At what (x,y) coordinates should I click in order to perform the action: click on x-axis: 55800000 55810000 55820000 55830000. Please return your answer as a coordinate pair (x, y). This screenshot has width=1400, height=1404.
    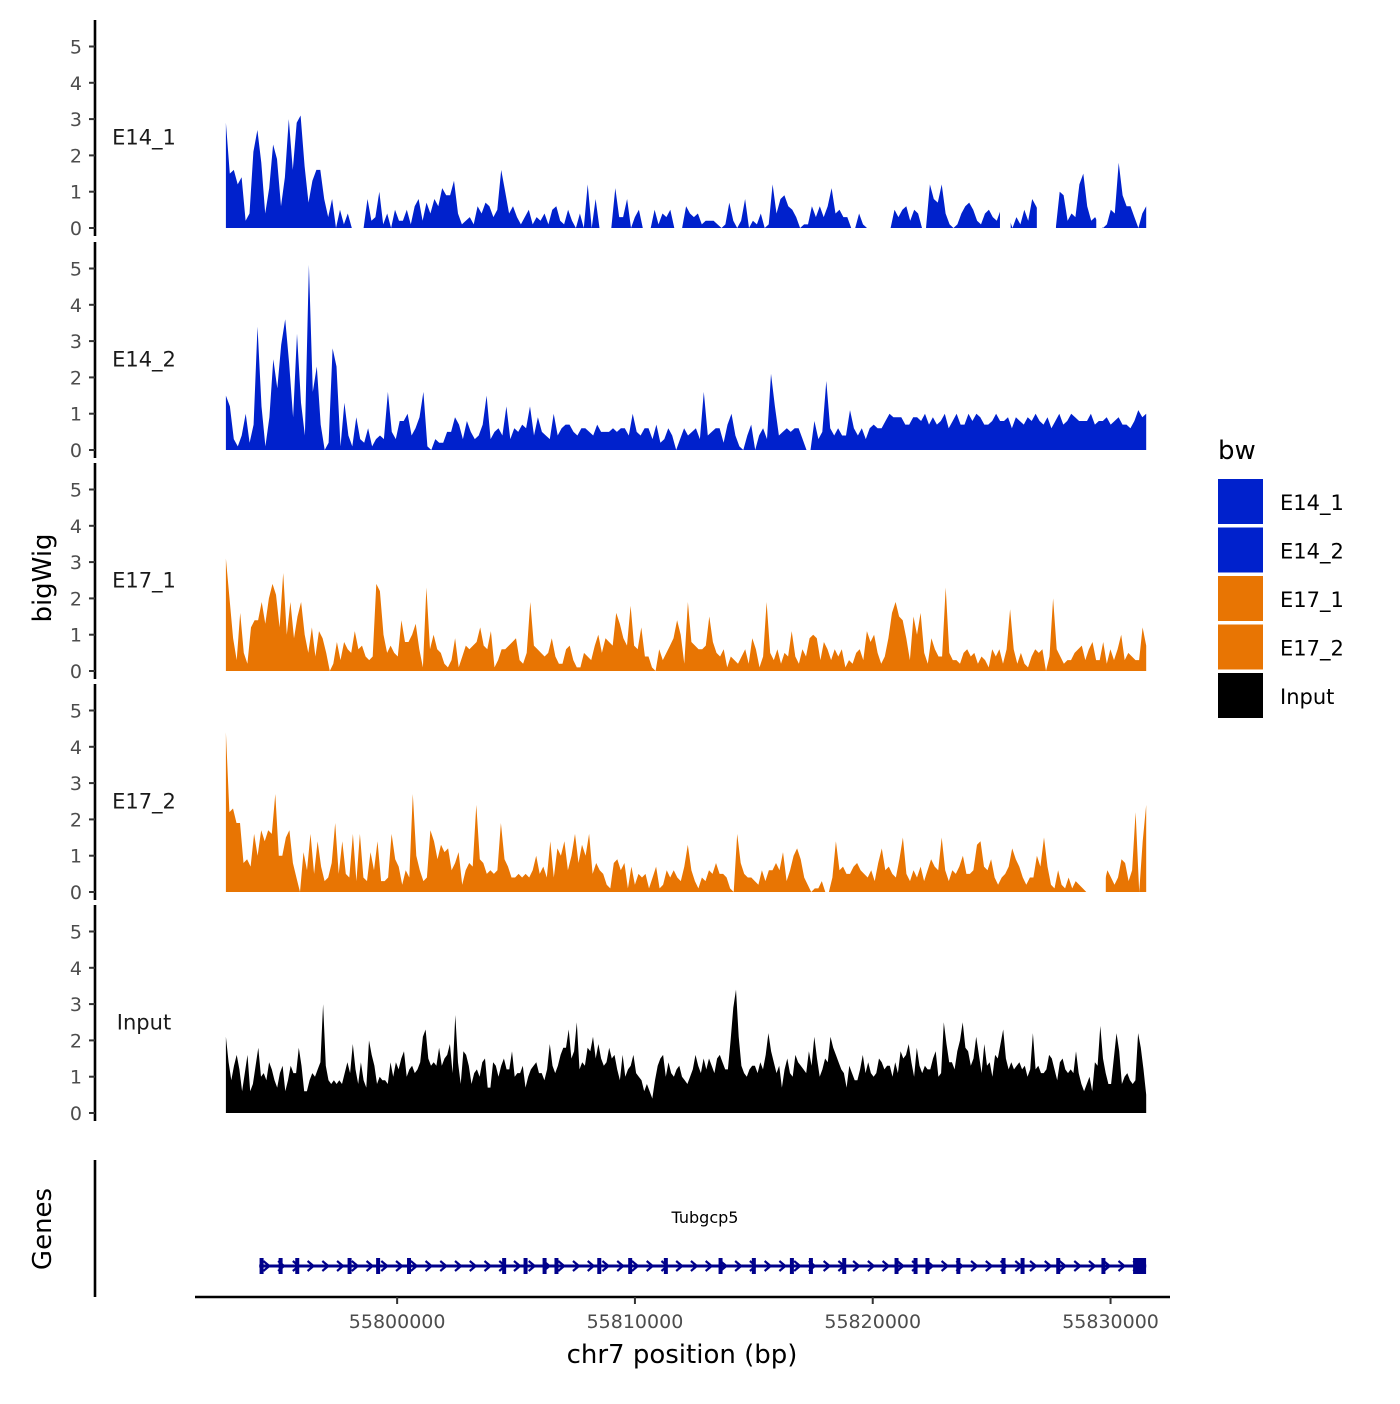
    Looking at the image, I should click on (682, 1314).